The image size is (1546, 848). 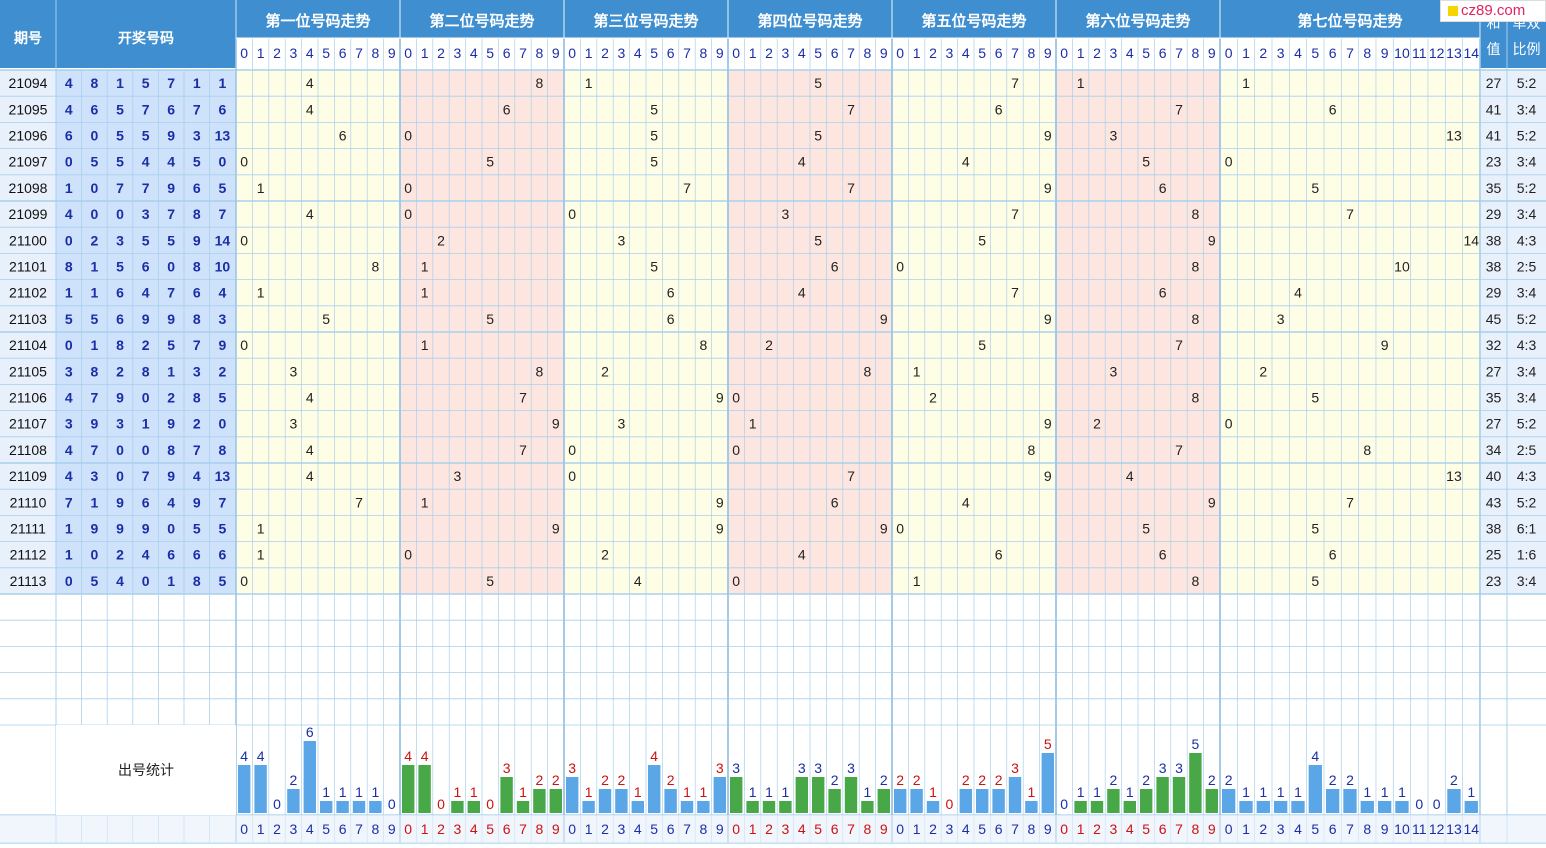 What do you see at coordinates (326, 53) in the screenshot?
I see `header-digit: 5` at bounding box center [326, 53].